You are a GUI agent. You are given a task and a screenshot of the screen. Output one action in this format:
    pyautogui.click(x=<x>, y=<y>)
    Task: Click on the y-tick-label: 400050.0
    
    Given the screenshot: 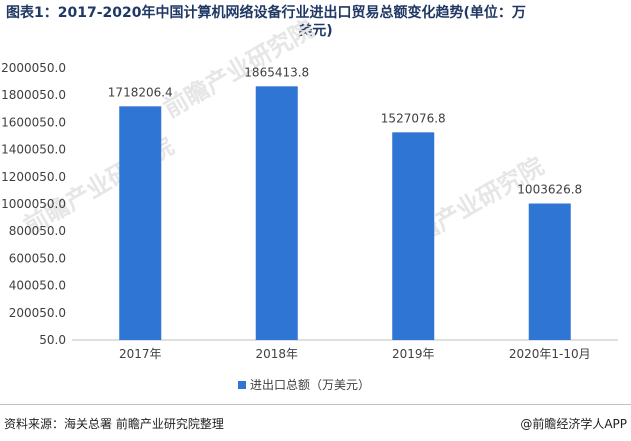 What is the action you would take?
    pyautogui.click(x=37, y=286)
    